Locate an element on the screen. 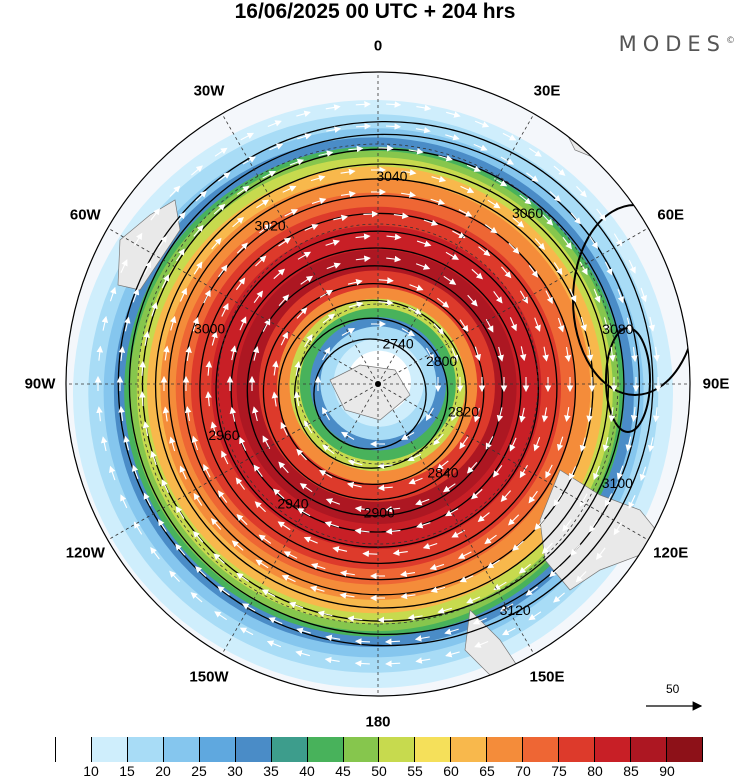  colorbar-tick-label: 50 is located at coordinates (379, 771).